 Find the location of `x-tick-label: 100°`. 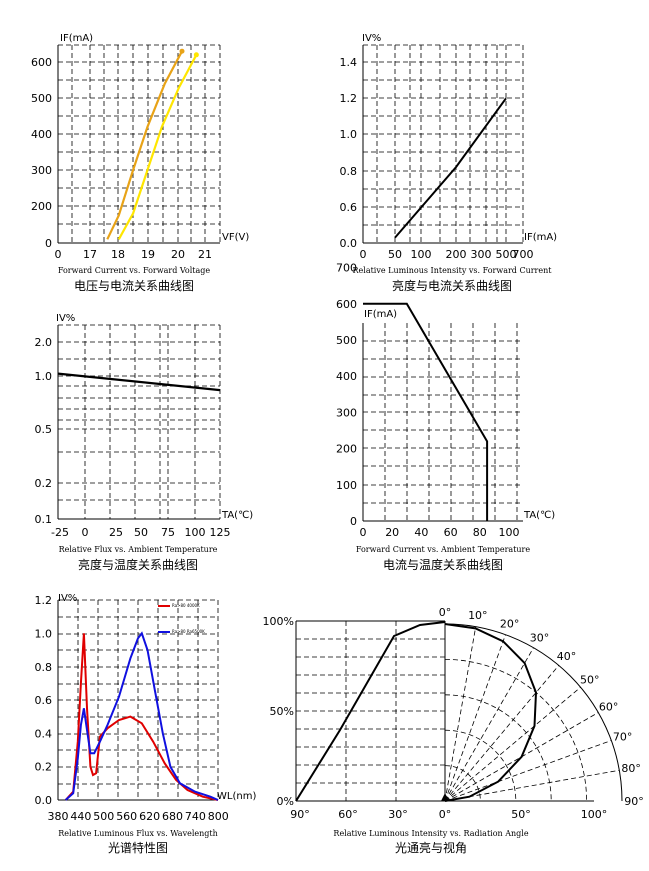

x-tick-label: 100° is located at coordinates (594, 814).